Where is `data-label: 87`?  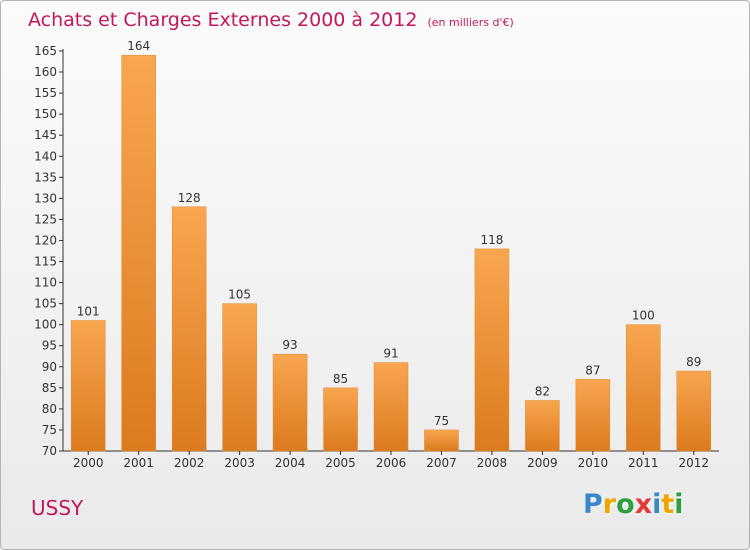
data-label: 87 is located at coordinates (592, 370).